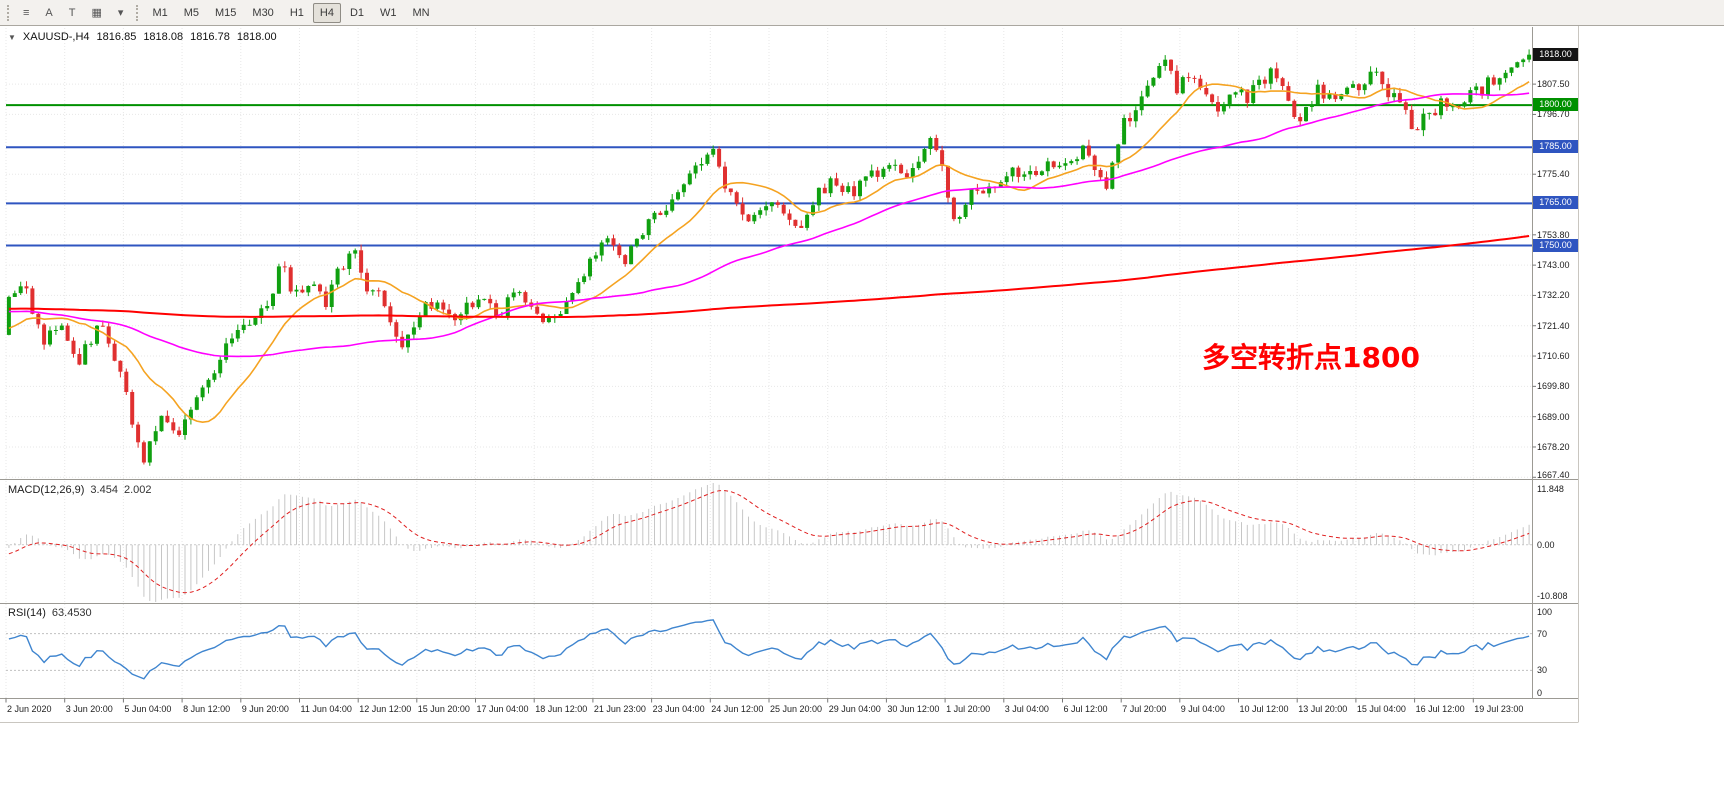  I want to click on timeframe-d1: D1, so click(356, 12).